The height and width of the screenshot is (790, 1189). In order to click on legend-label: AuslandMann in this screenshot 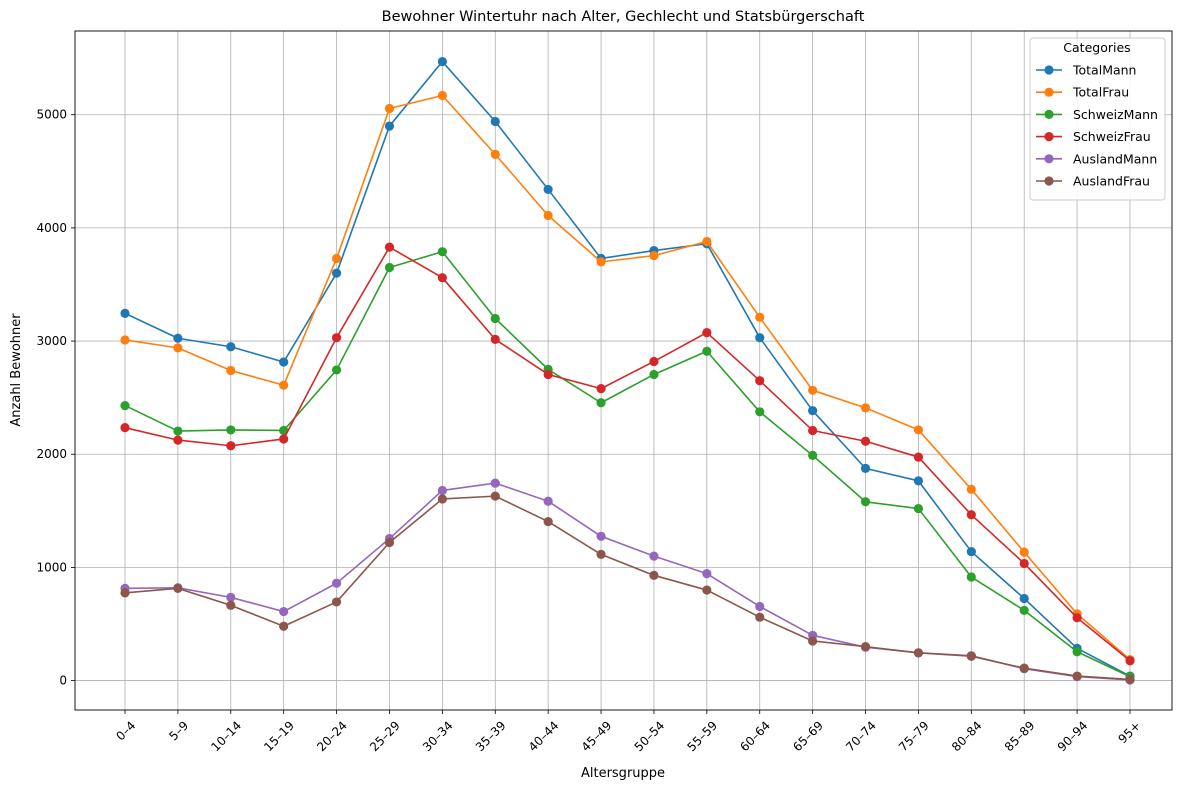, I will do `click(1115, 158)`.